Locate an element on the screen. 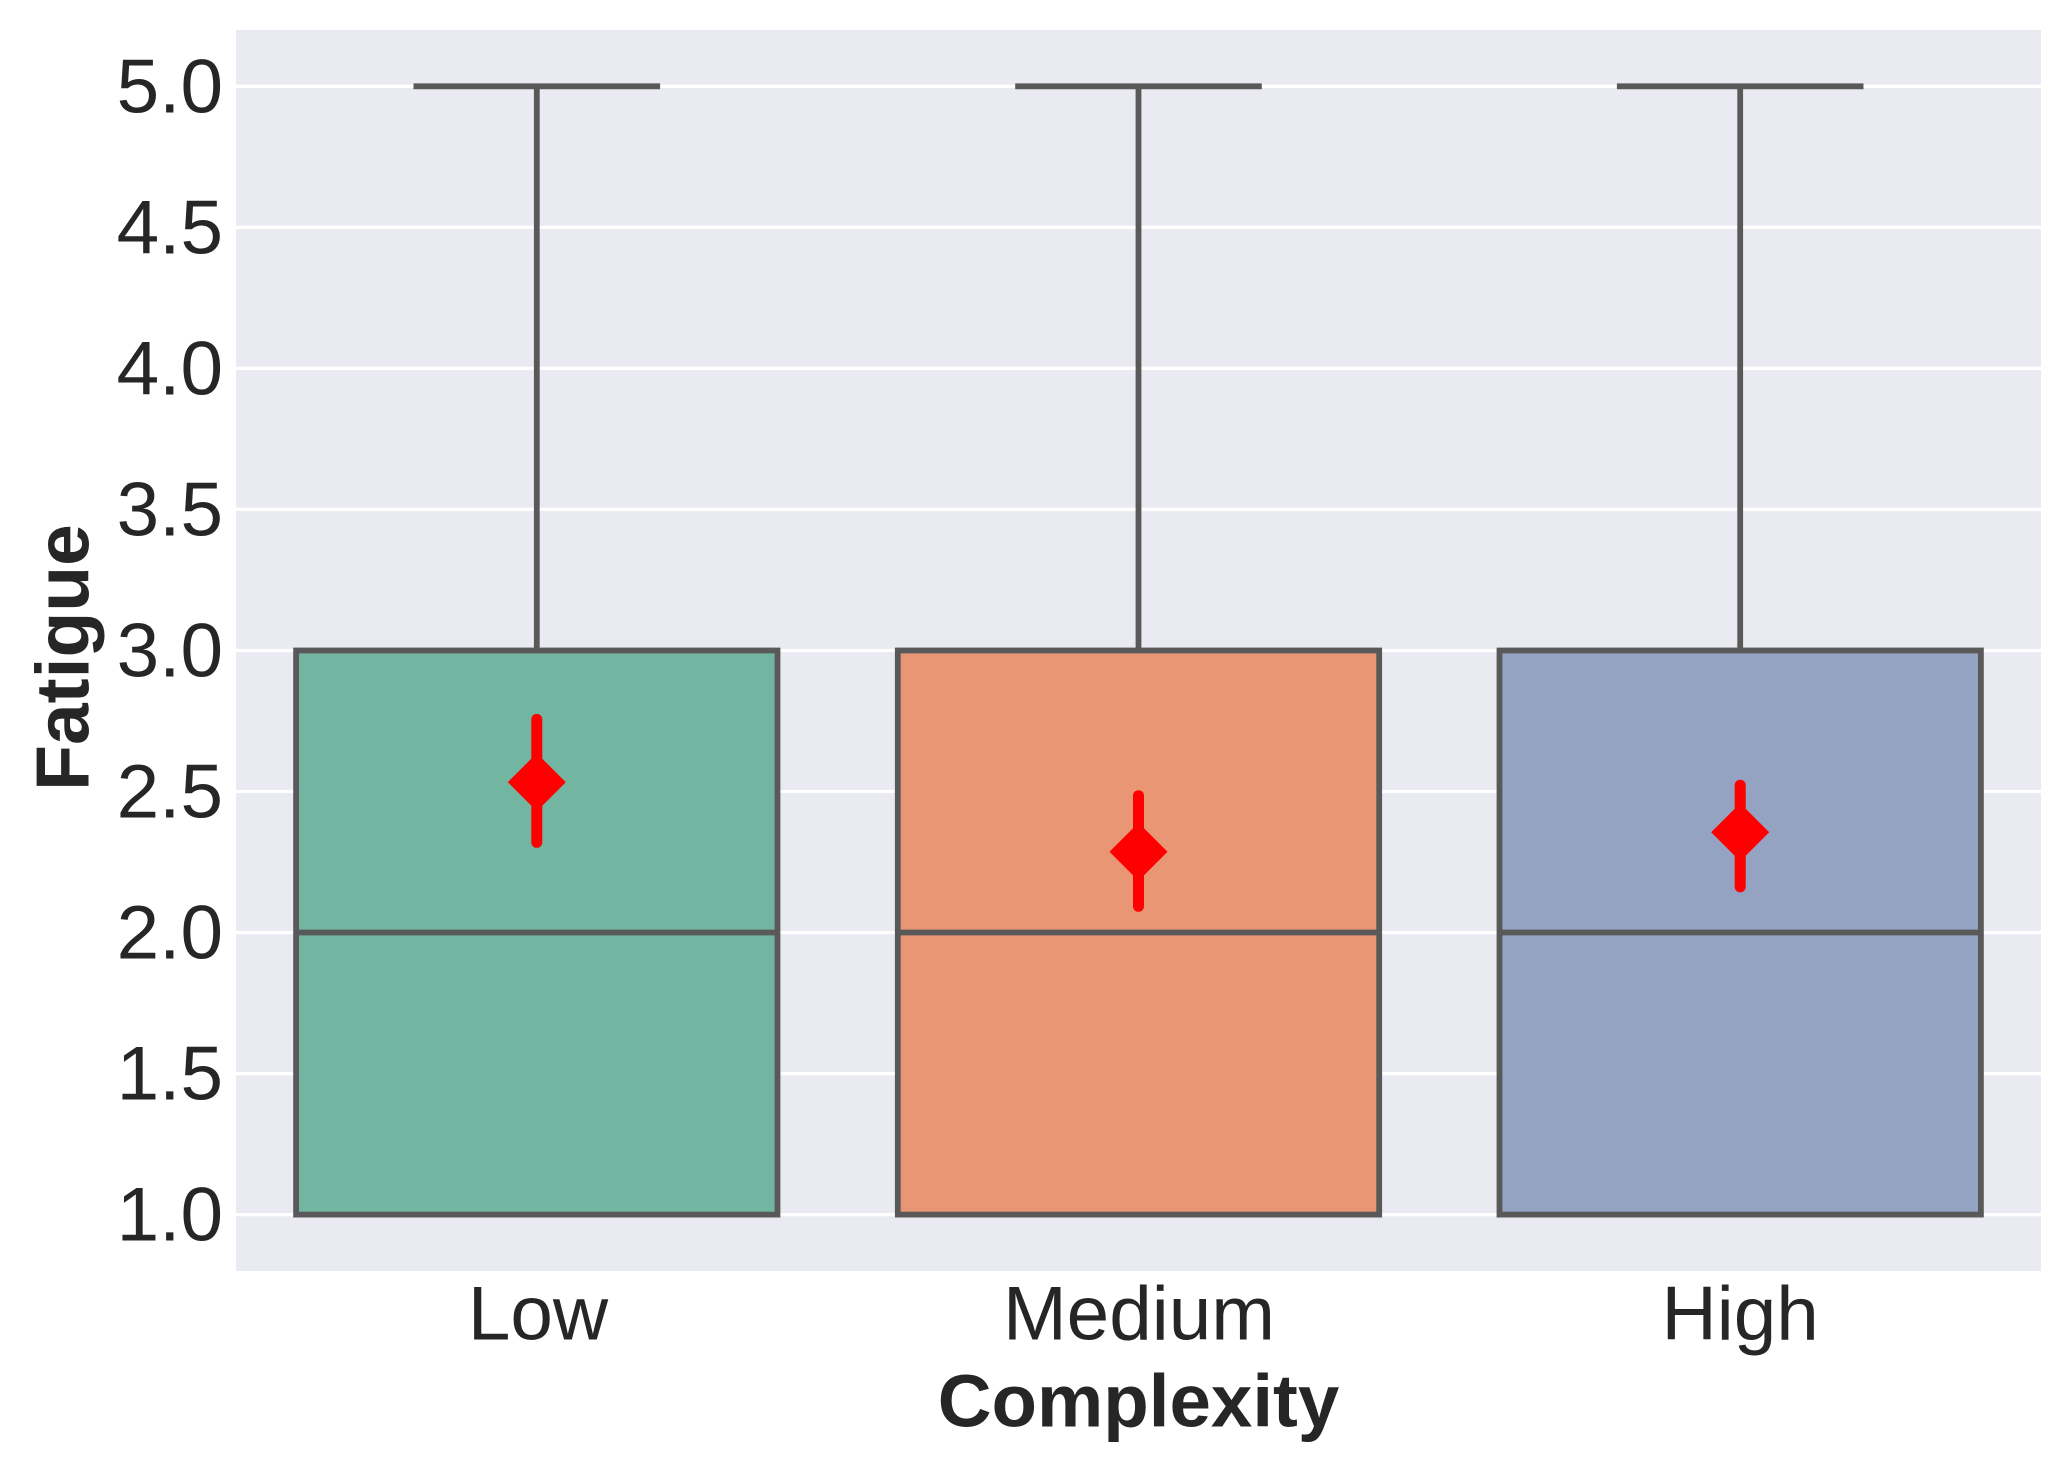 This screenshot has height=1473, width=2070. svg-text: 1.5 is located at coordinates (170, 1074).